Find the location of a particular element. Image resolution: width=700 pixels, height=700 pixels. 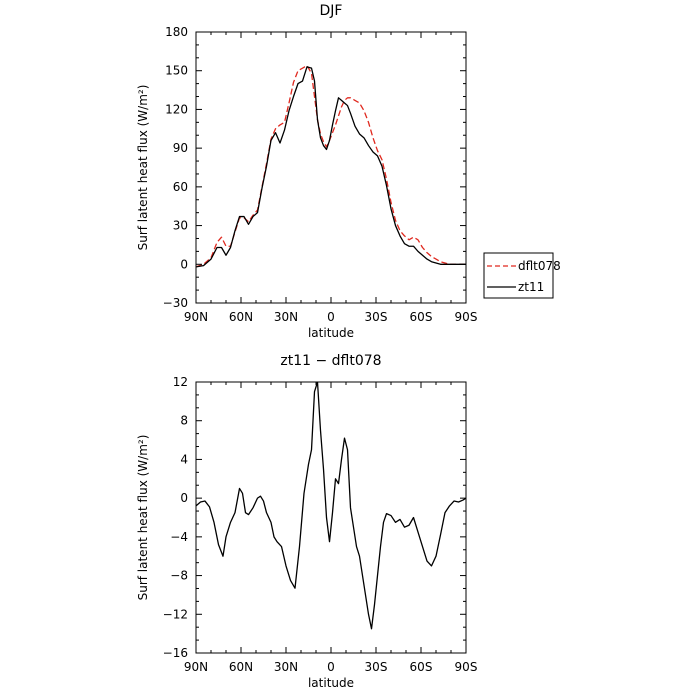

y-tick-label: 4 is located at coordinates (184, 459).